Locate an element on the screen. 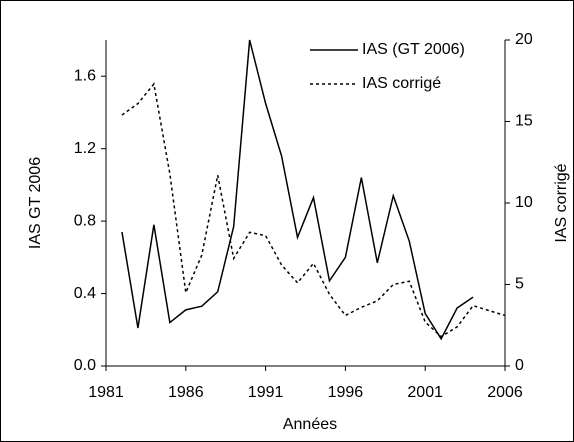 Image resolution: width=574 pixels, height=442 pixels. y2-tick-label: 15 is located at coordinates (524, 121).